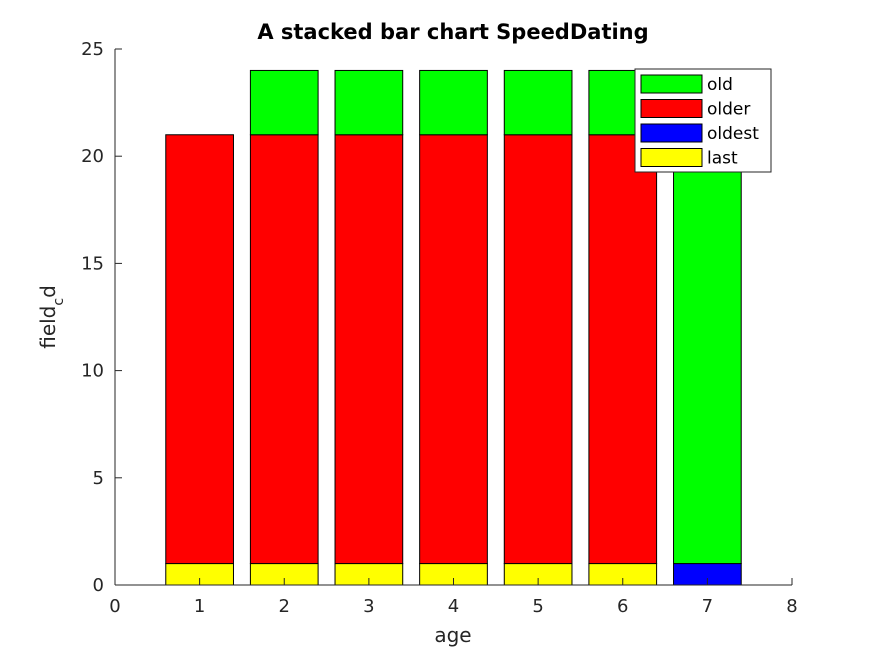  Describe the element at coordinates (114, 606) in the screenshot. I see `x-tick-label: 0` at that location.